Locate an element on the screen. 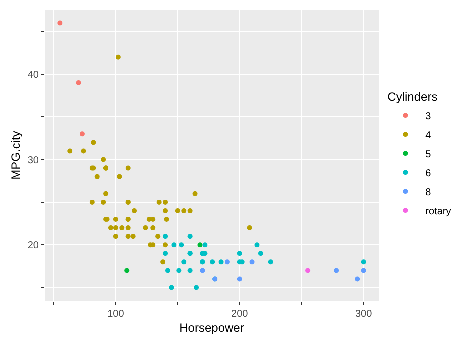  x-tick-label: 200 is located at coordinates (240, 314).